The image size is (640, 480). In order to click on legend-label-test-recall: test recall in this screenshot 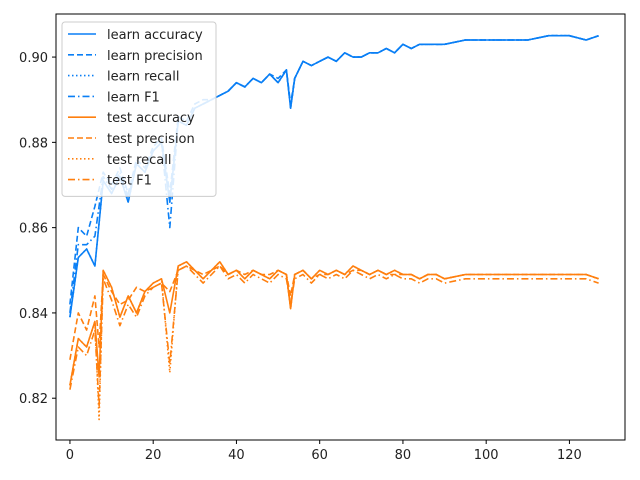, I will do `click(139, 160)`.